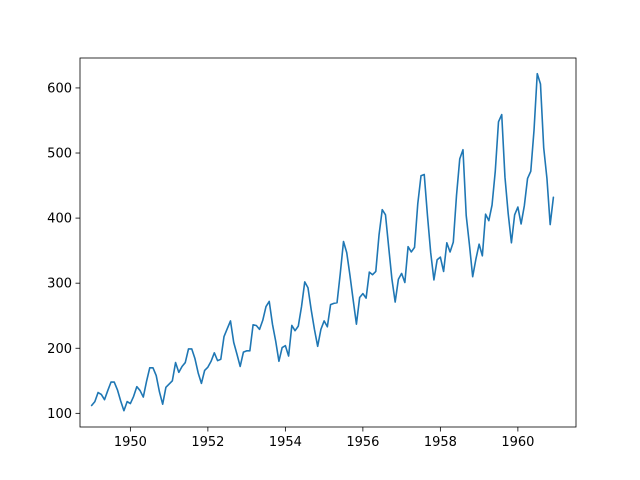 Image resolution: width=640 pixels, height=480 pixels. I want to click on x-axis: 1950 1952 1954 1956 1958 1960, so click(324, 438).